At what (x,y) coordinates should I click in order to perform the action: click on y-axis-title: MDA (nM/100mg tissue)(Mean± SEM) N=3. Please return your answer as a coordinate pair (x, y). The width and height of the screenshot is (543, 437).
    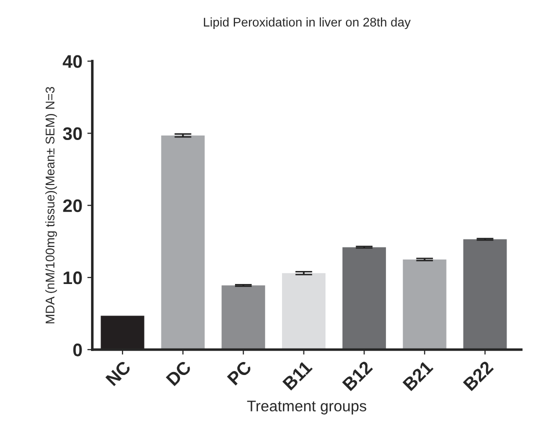
    Looking at the image, I should click on (51, 205).